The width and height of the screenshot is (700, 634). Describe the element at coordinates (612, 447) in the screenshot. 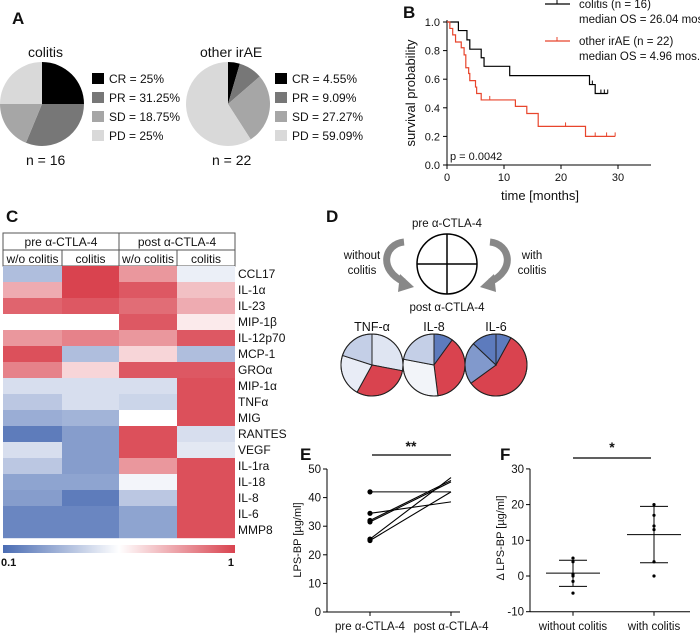

I see `significance-label: *` at that location.